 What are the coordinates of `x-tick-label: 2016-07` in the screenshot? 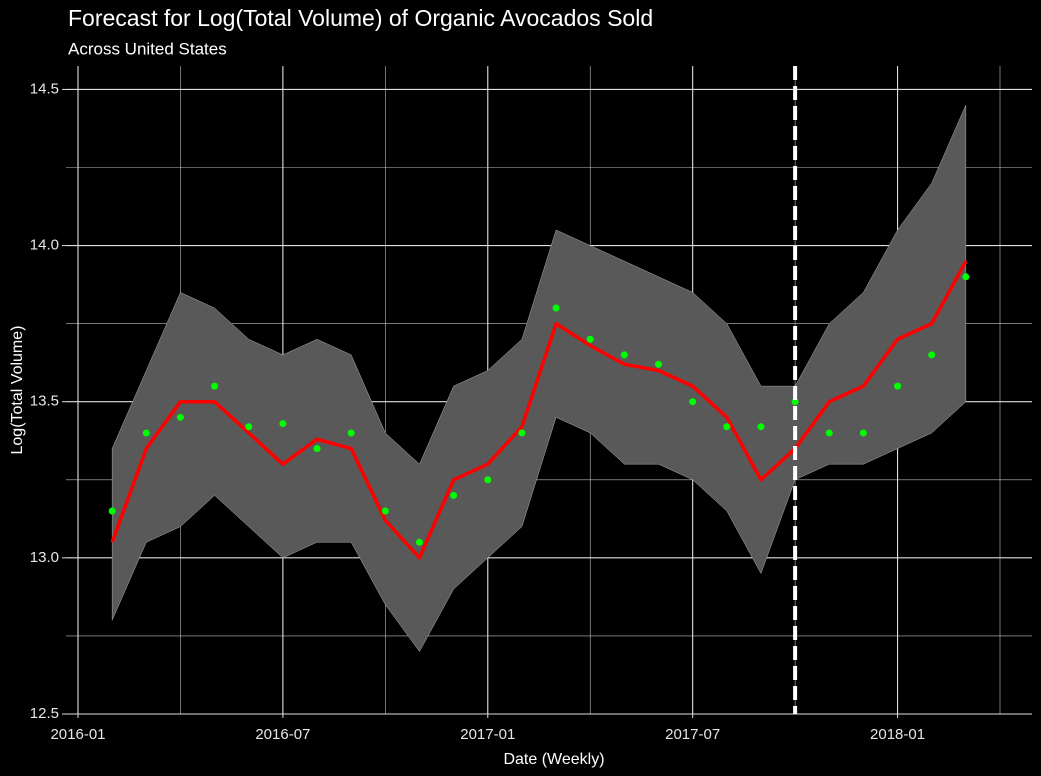 It's located at (282, 734).